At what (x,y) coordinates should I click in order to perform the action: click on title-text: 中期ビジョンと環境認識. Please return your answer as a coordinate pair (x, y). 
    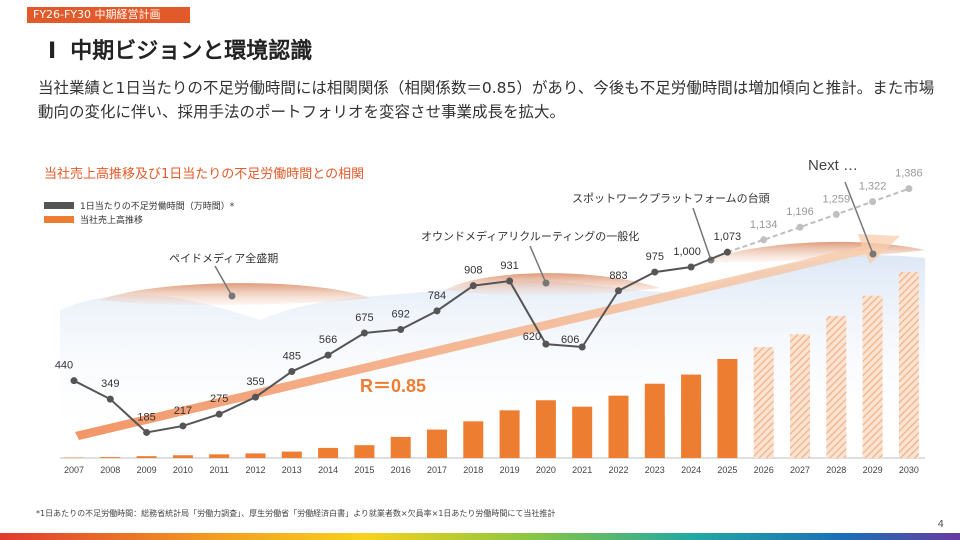
    Looking at the image, I should click on (191, 51).